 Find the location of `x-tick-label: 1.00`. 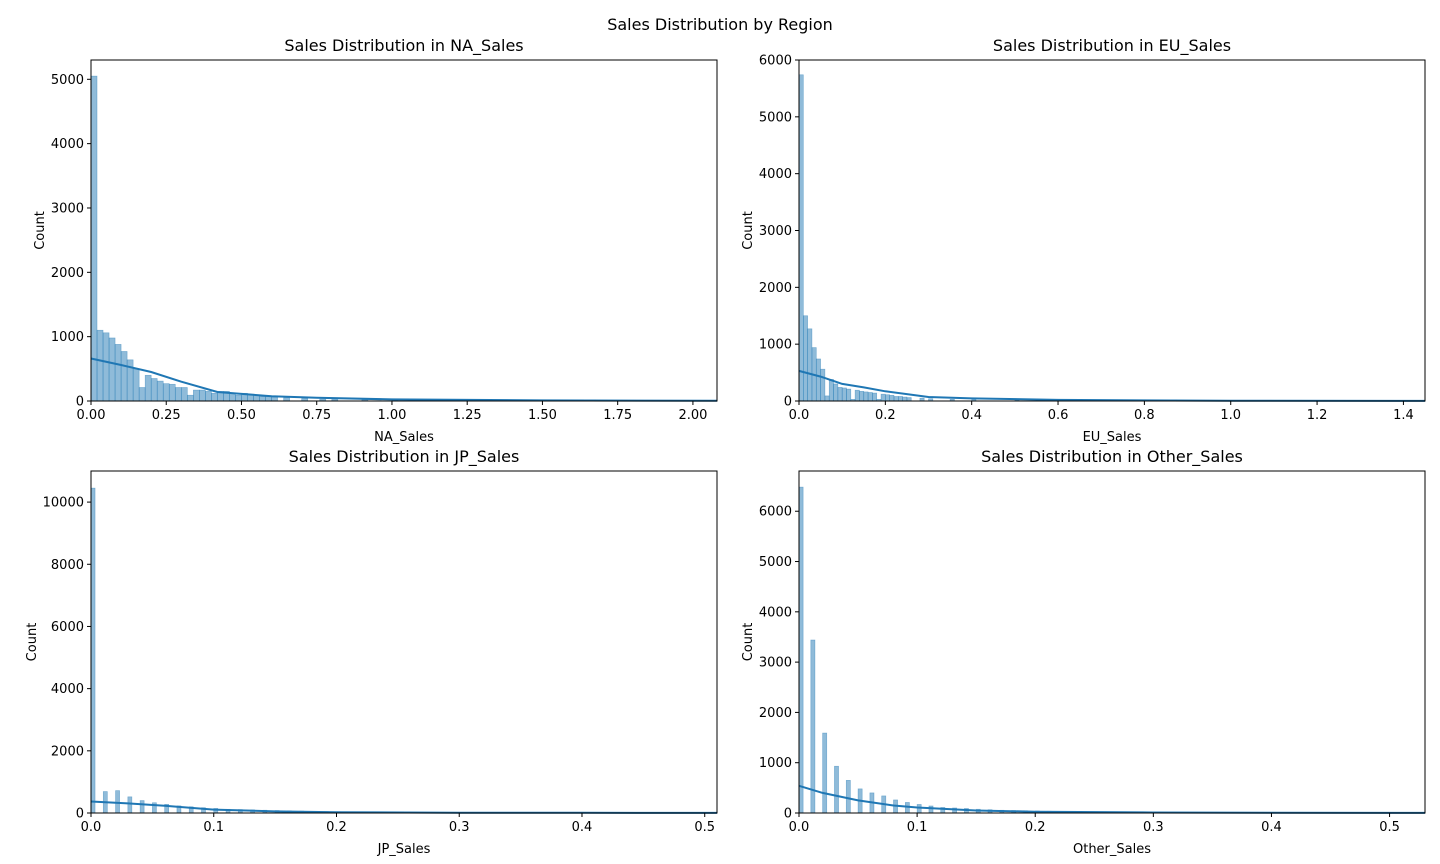

x-tick-label: 1.00 is located at coordinates (391, 415).